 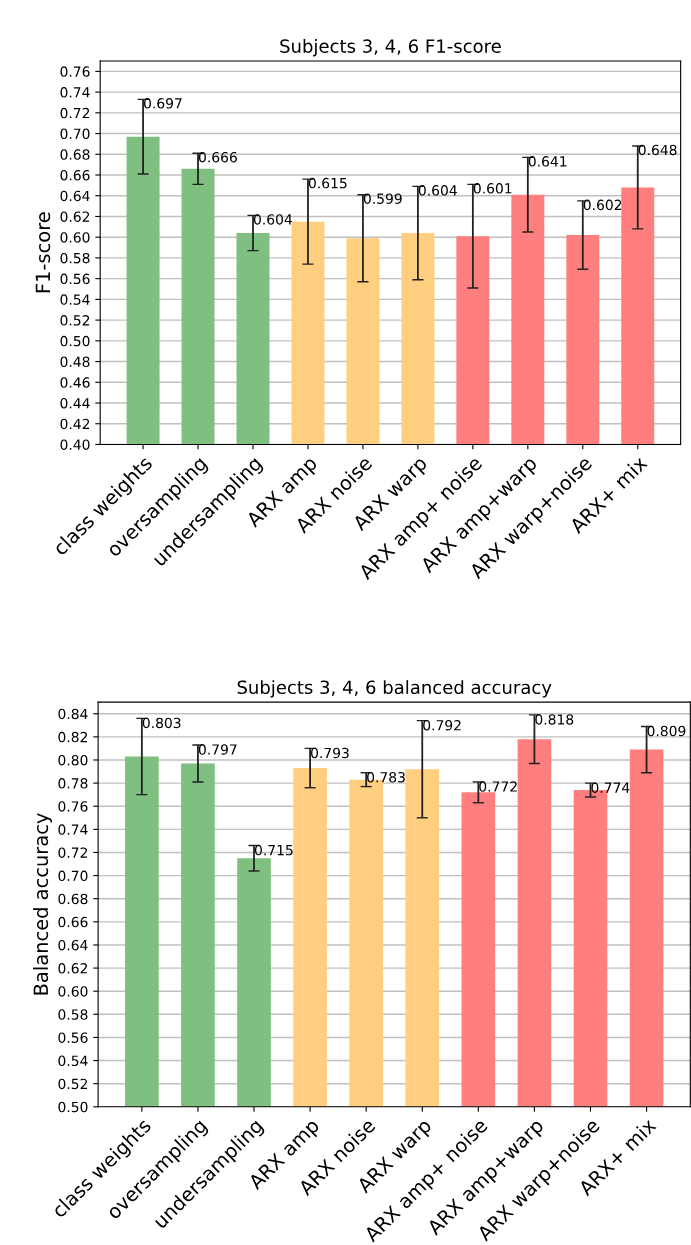 I want to click on data-label: 0.809, so click(x=666, y=731).